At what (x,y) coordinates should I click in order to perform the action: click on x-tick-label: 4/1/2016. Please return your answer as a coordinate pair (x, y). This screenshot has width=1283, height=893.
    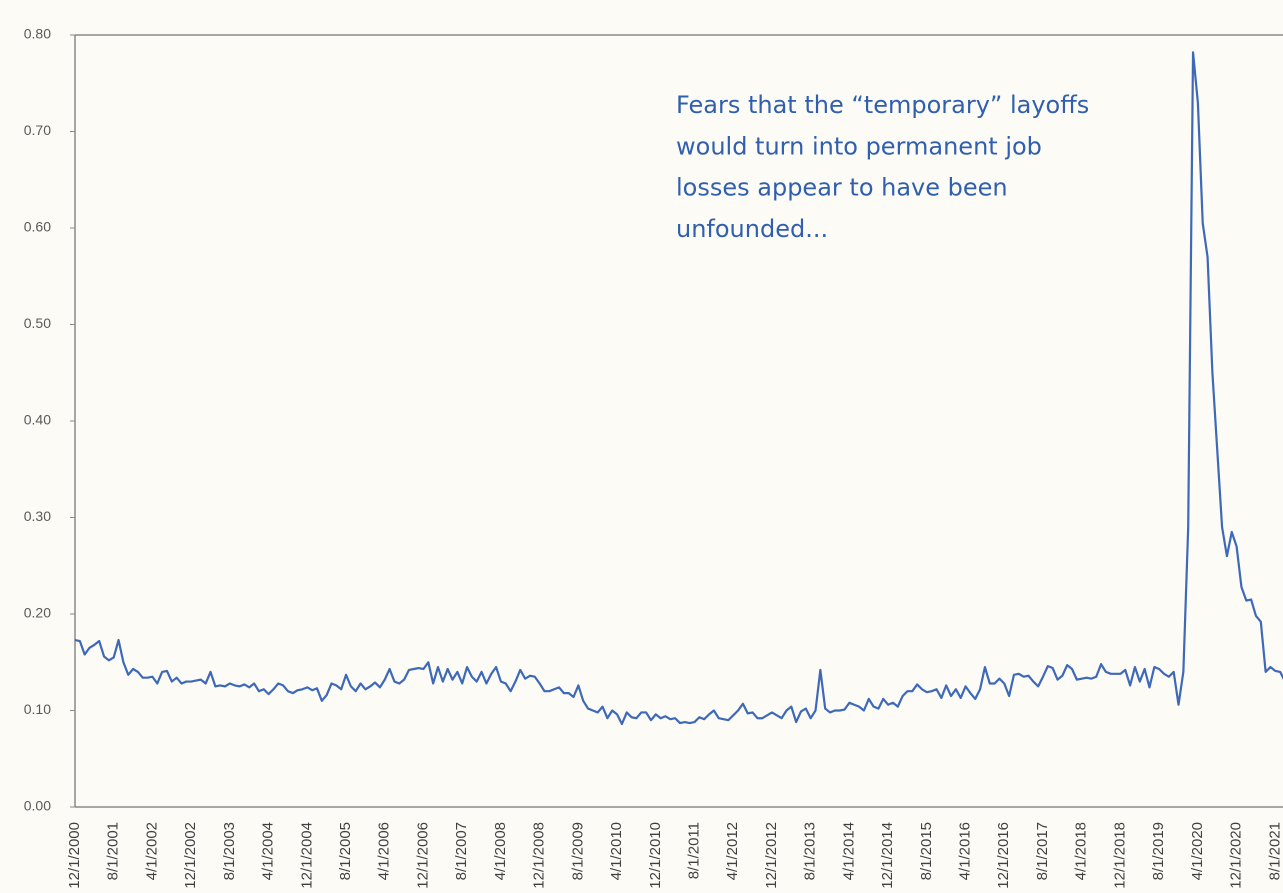
    Looking at the image, I should click on (965, 851).